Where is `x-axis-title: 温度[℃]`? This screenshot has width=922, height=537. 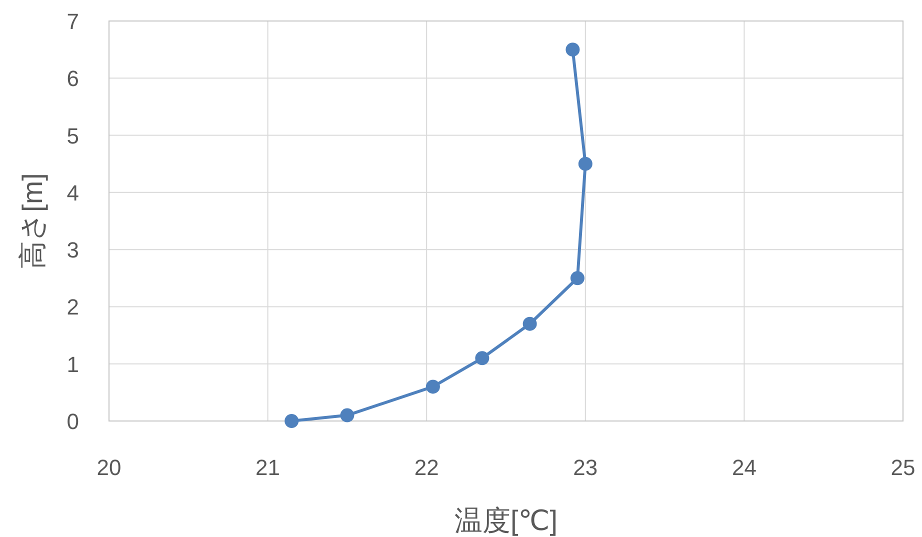
x-axis-title: 温度[℃] is located at coordinates (506, 520).